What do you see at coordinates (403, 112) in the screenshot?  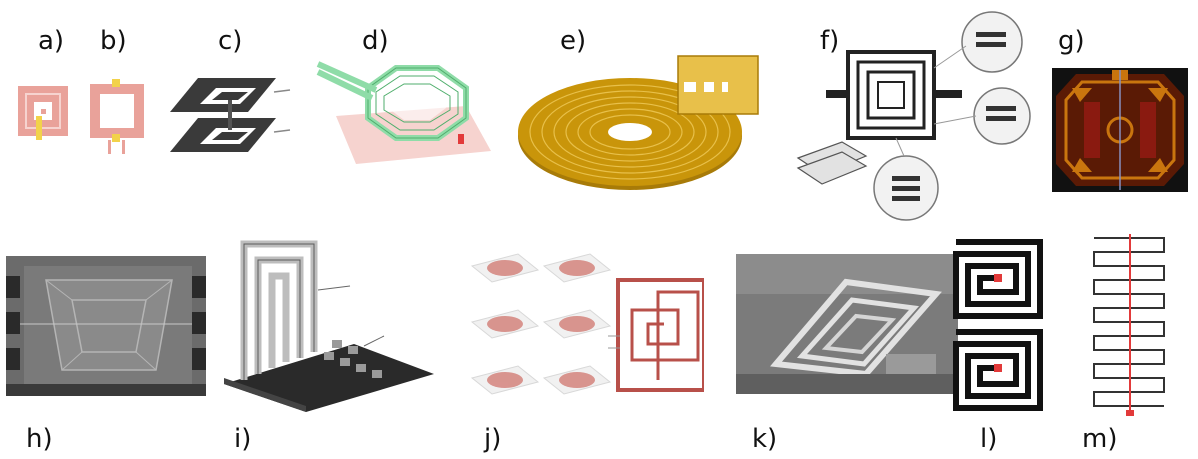 I see `panel-d-octagonal-coil` at bounding box center [403, 112].